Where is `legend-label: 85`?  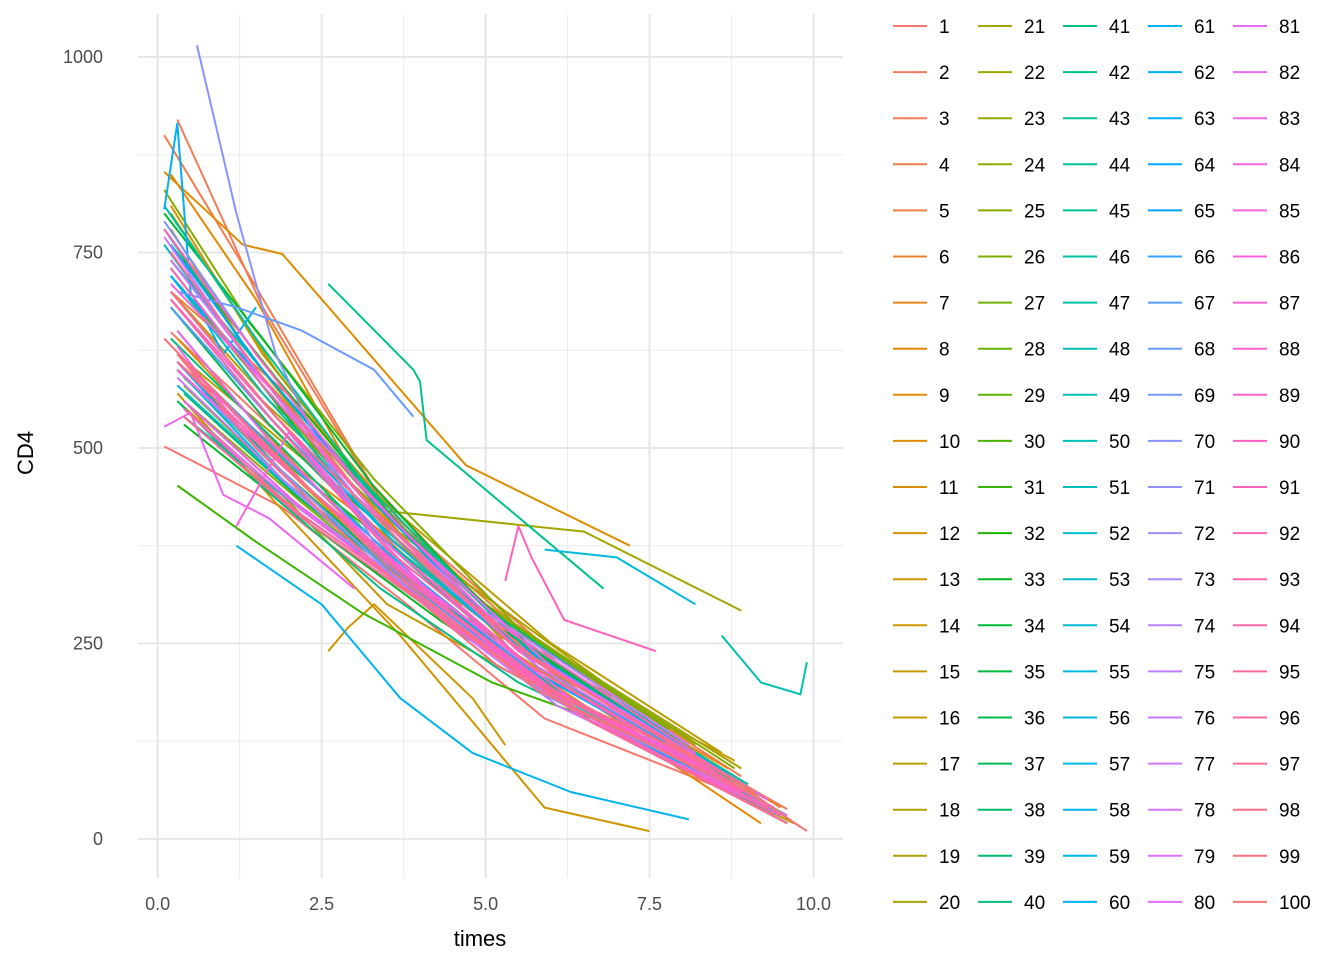
legend-label: 85 is located at coordinates (1289, 211).